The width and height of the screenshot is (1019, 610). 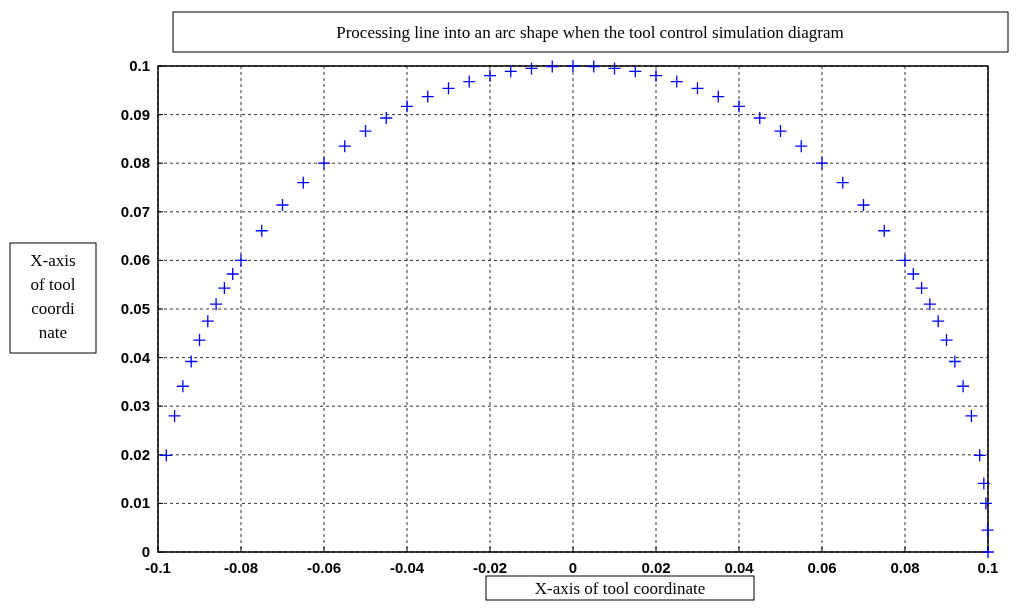 What do you see at coordinates (135, 163) in the screenshot?
I see `y-tick-label: 0.08` at bounding box center [135, 163].